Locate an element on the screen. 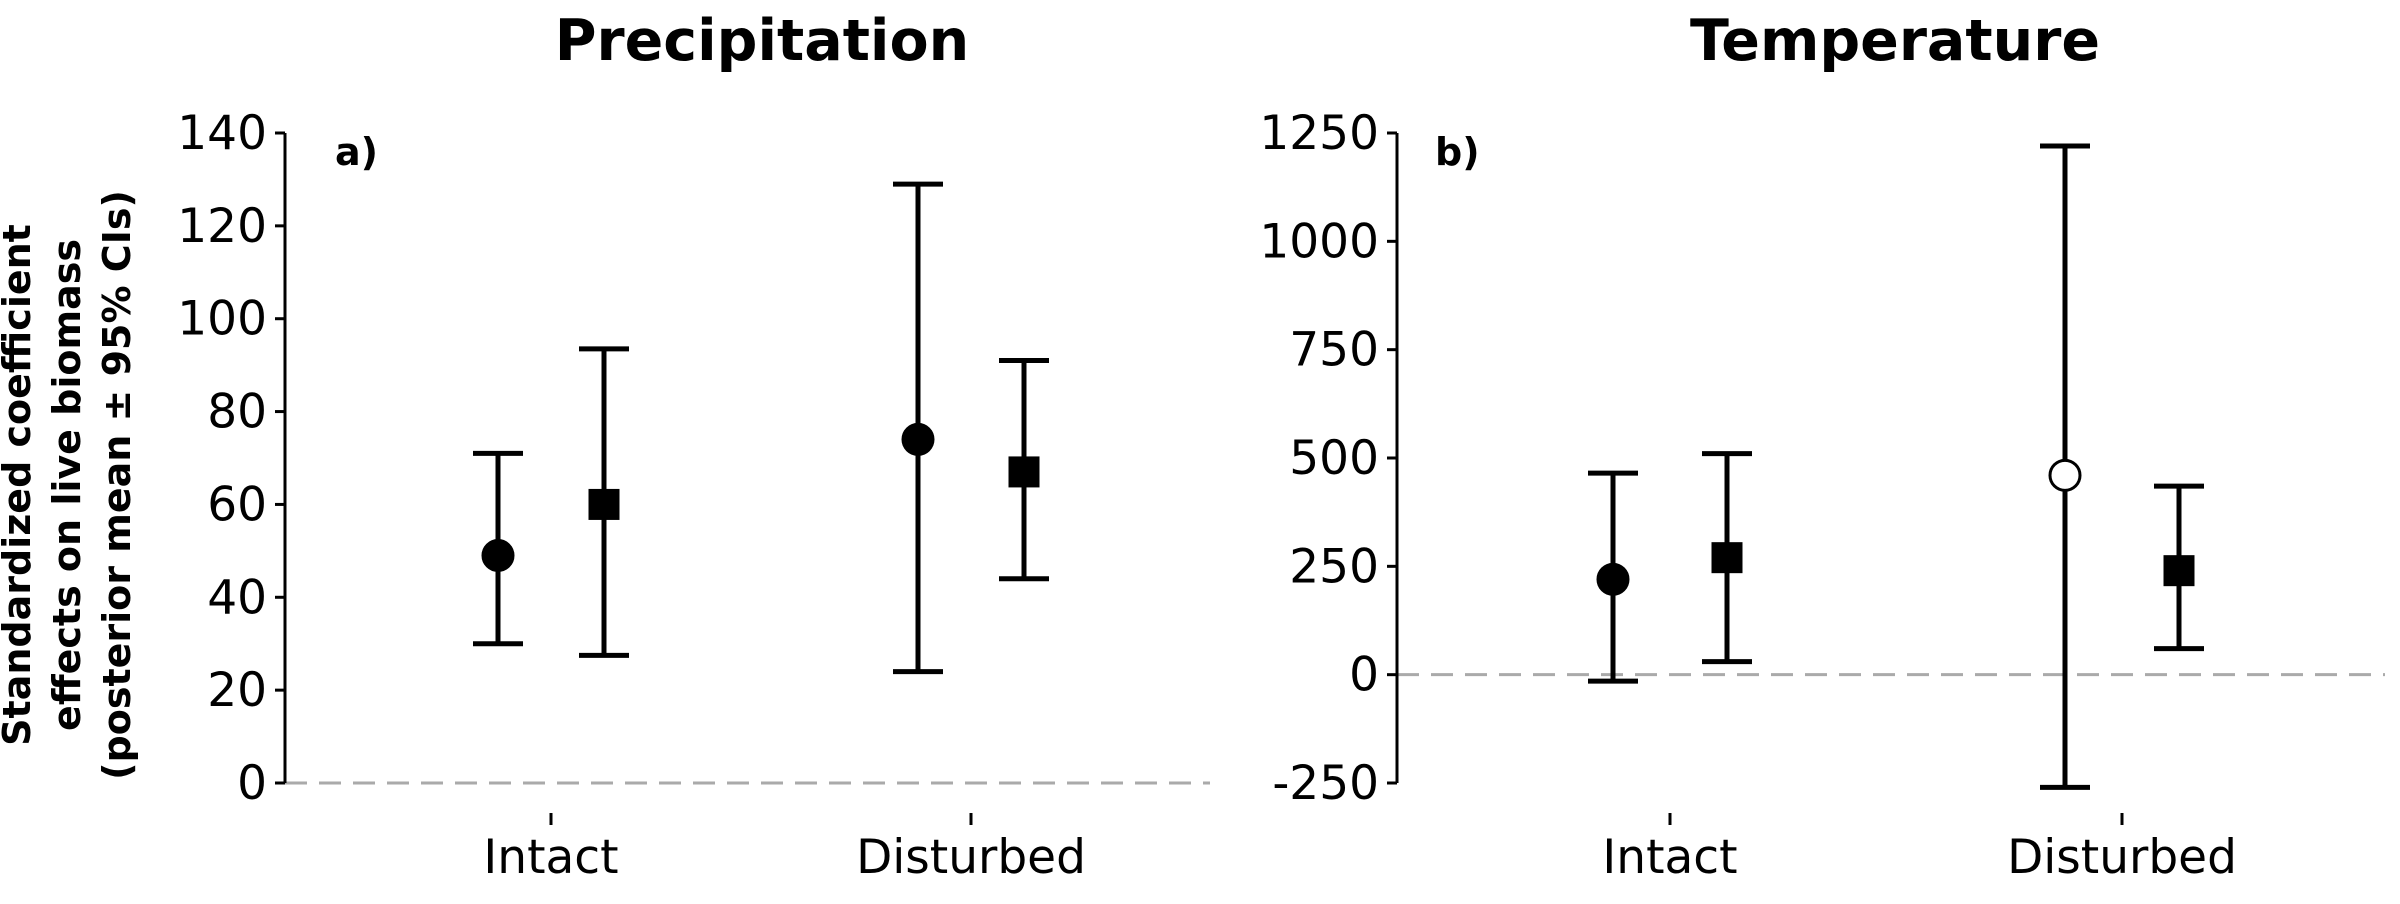  chart-title: Temperature is located at coordinates (1895, 41).